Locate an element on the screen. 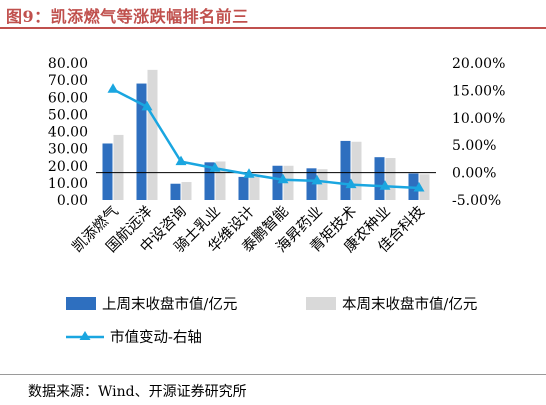  bottom-rule is located at coordinates (273, 374).